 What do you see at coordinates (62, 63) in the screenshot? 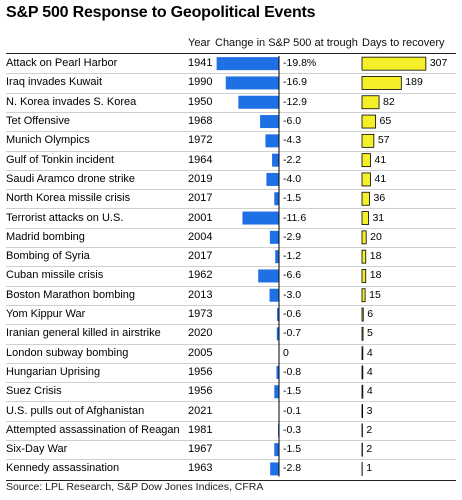
I see `event-label: Attack on Pearl Harbor` at bounding box center [62, 63].